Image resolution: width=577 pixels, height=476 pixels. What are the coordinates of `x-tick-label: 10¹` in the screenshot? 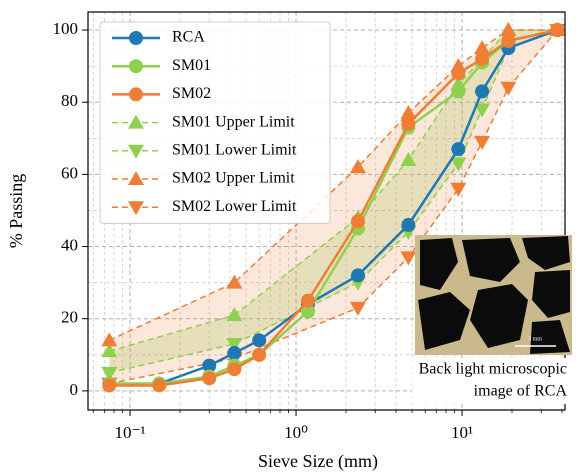 It's located at (462, 432).